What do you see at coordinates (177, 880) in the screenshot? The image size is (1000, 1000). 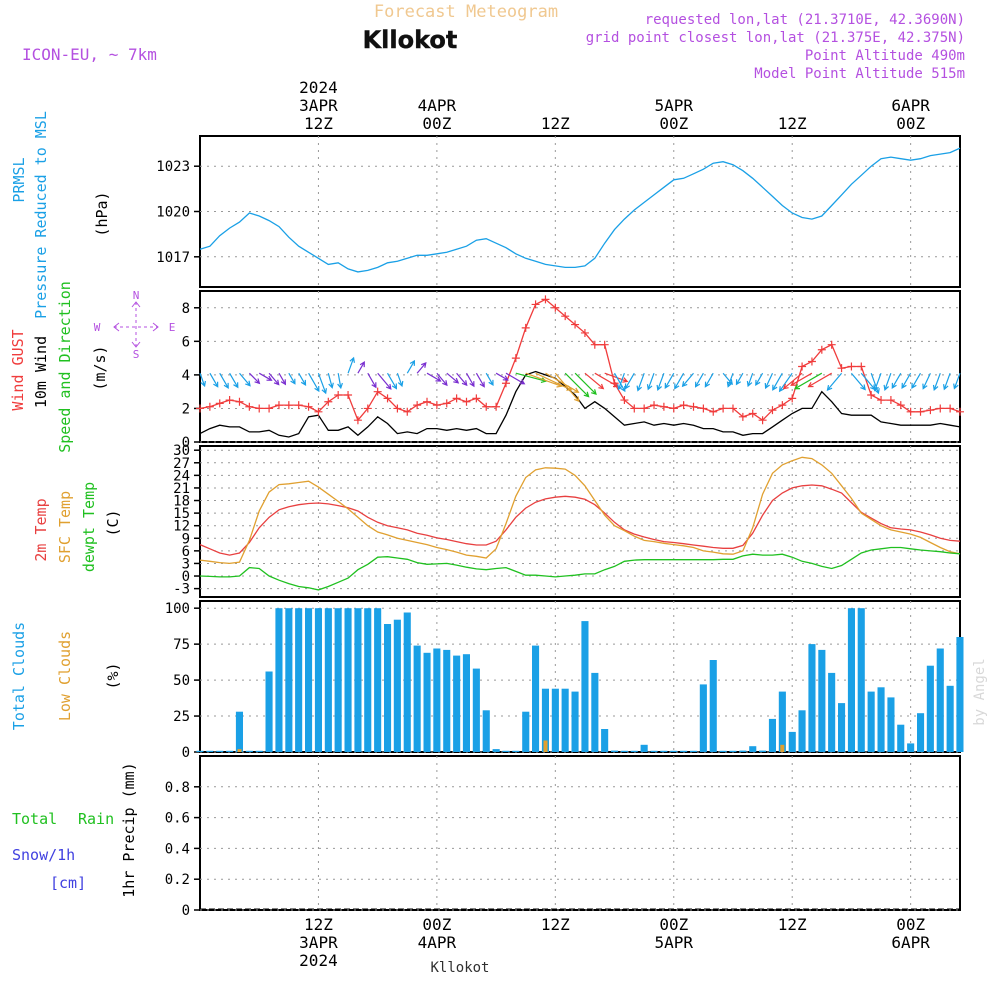 I see `precip-ytick-label: 0.2` at bounding box center [177, 880].